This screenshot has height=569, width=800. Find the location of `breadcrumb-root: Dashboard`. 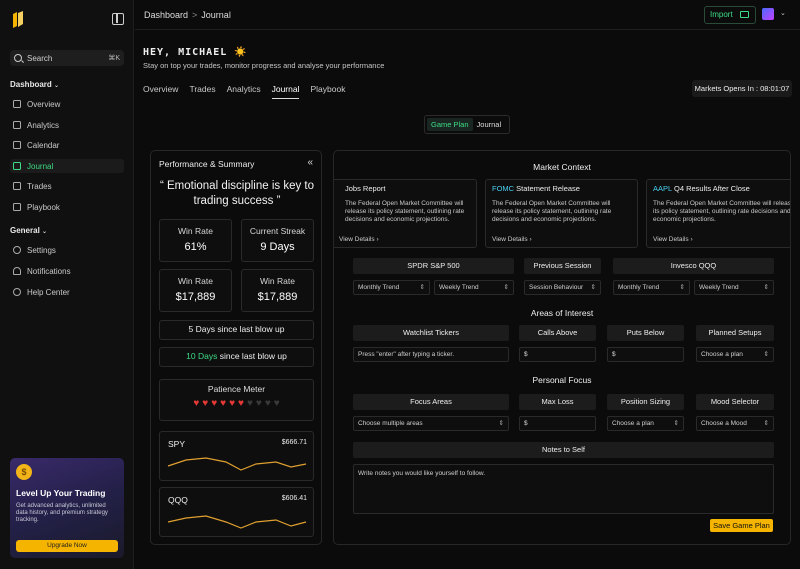

breadcrumb-root: Dashboard is located at coordinates (166, 15).